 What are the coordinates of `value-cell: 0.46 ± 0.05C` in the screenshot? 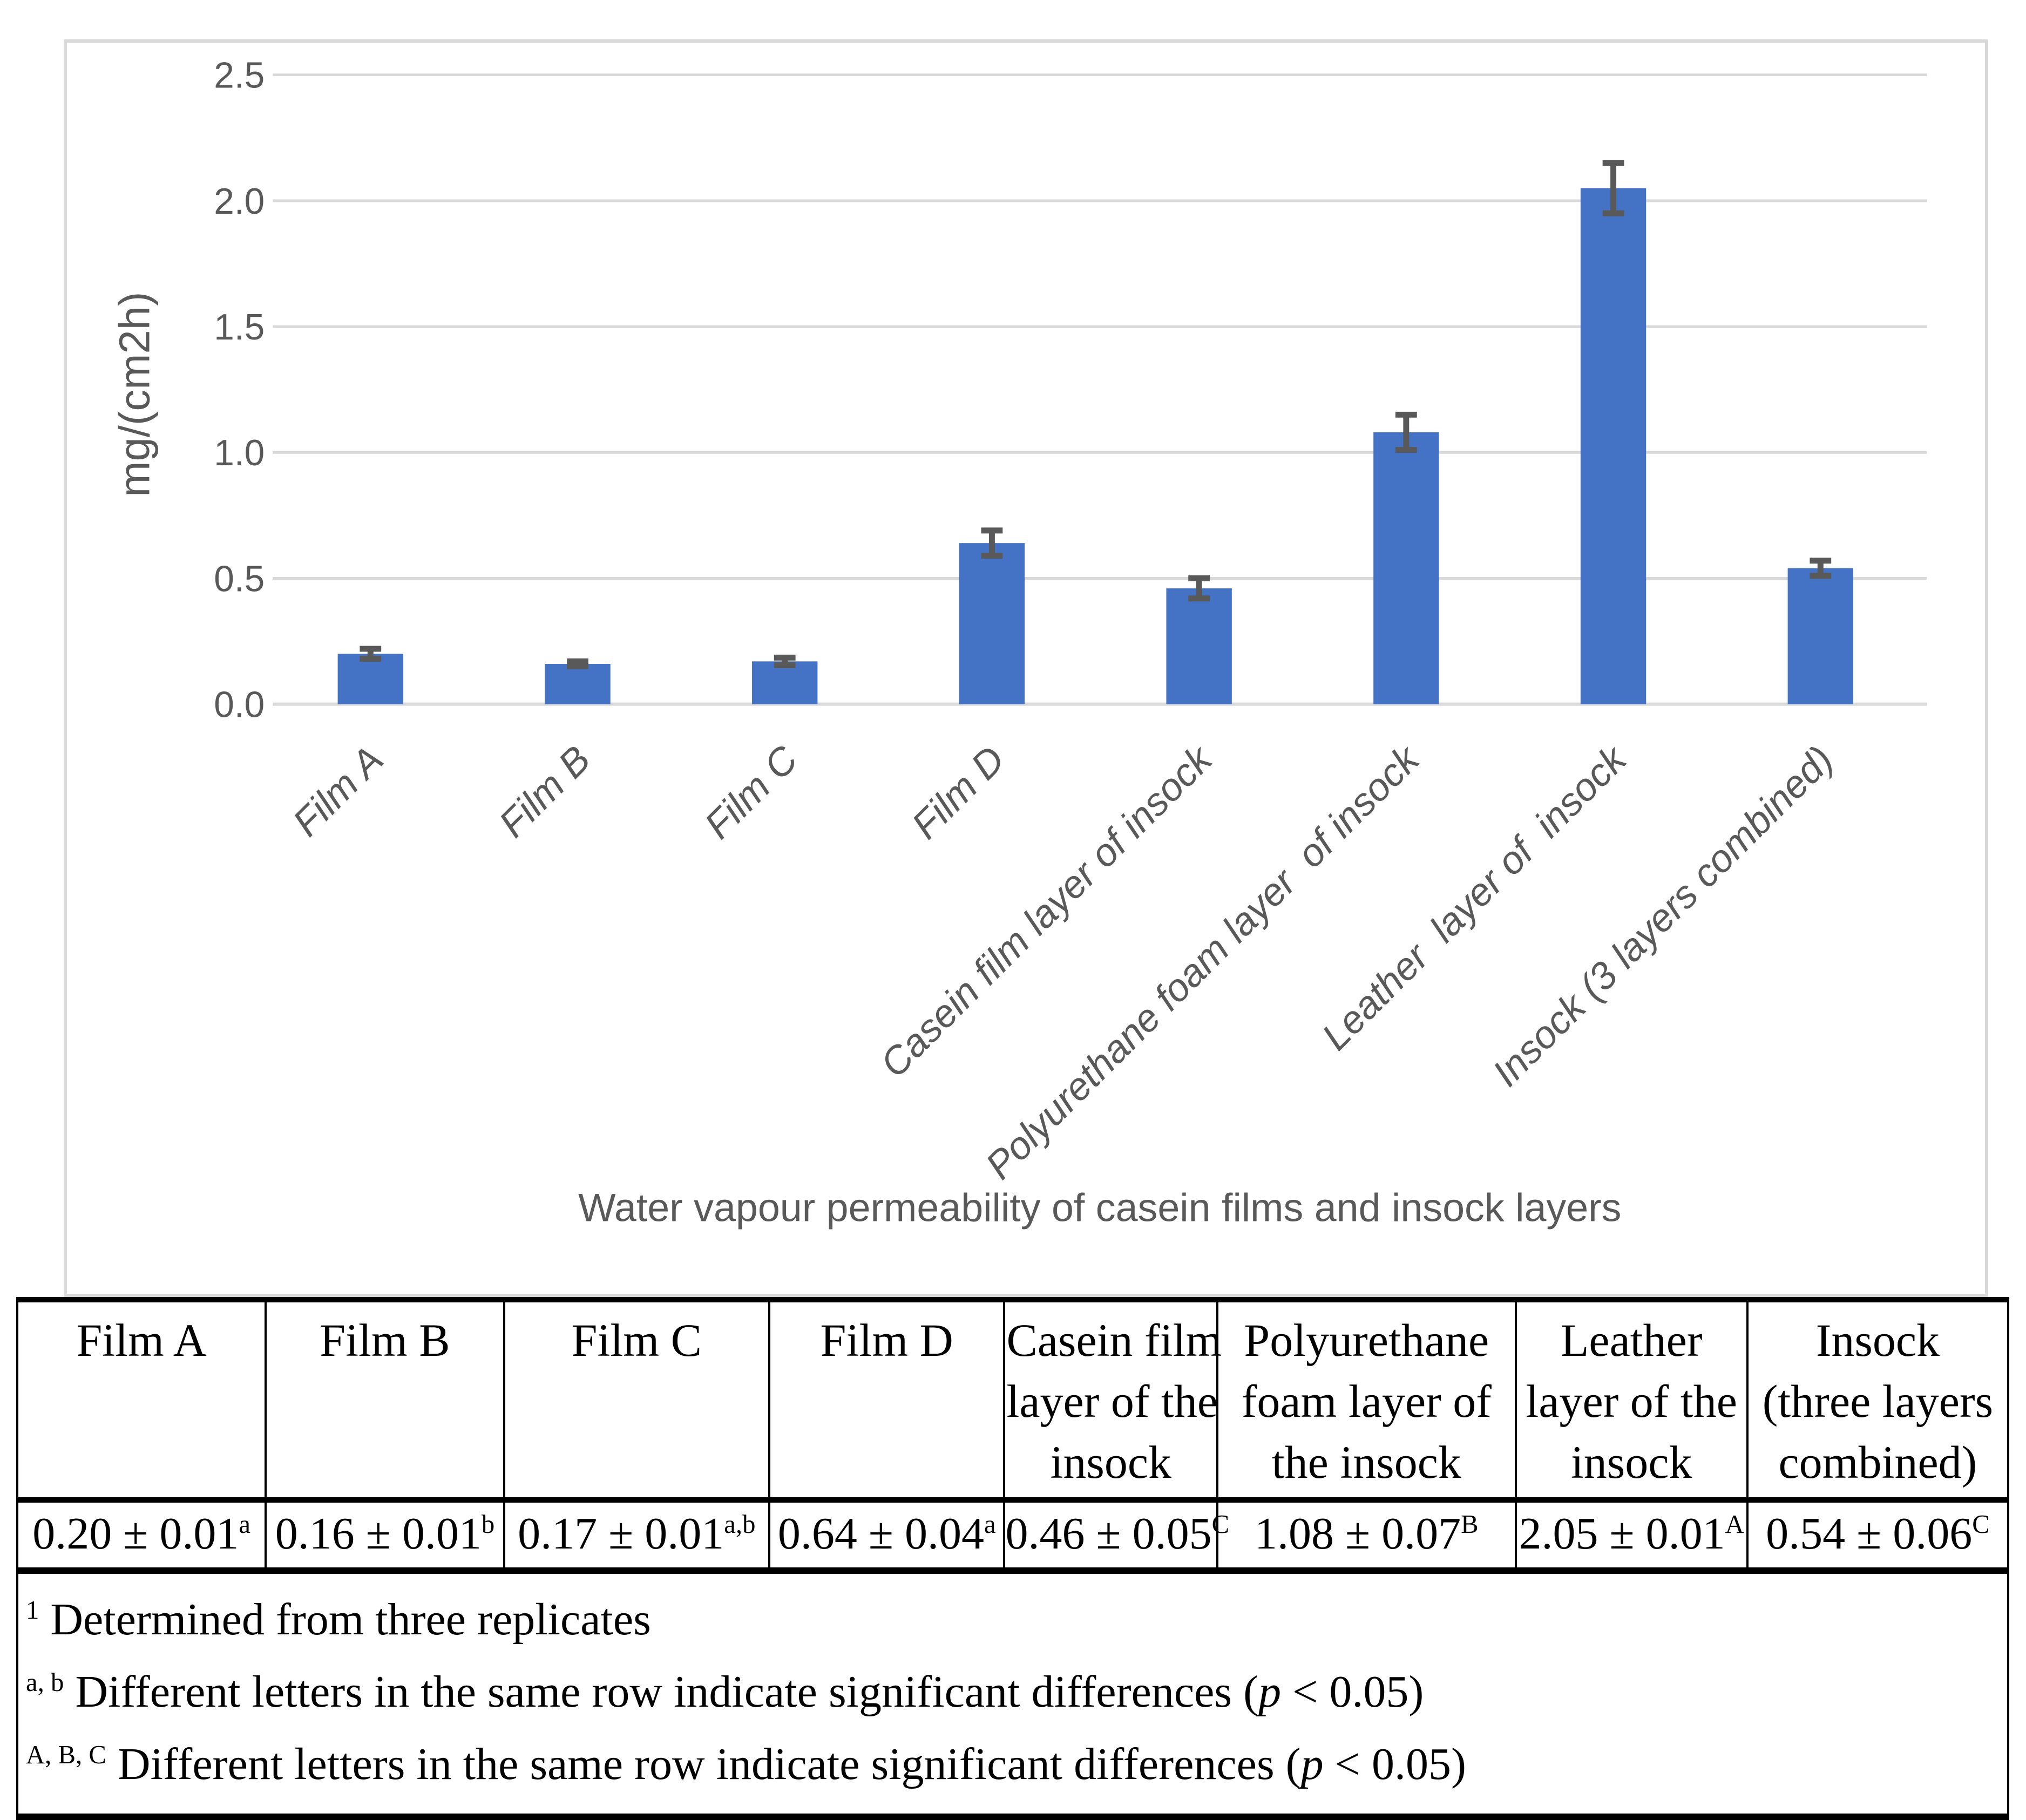 It's located at (1116, 1537).